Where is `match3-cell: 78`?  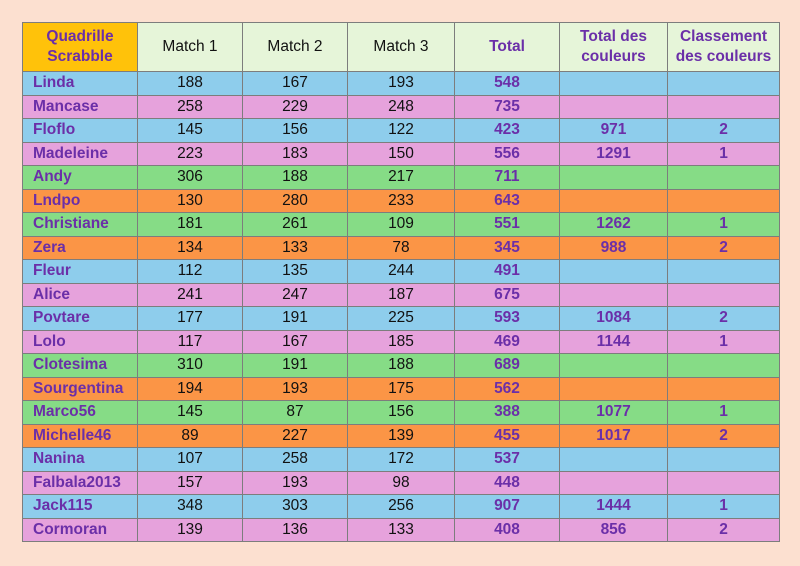 match3-cell: 78 is located at coordinates (401, 247).